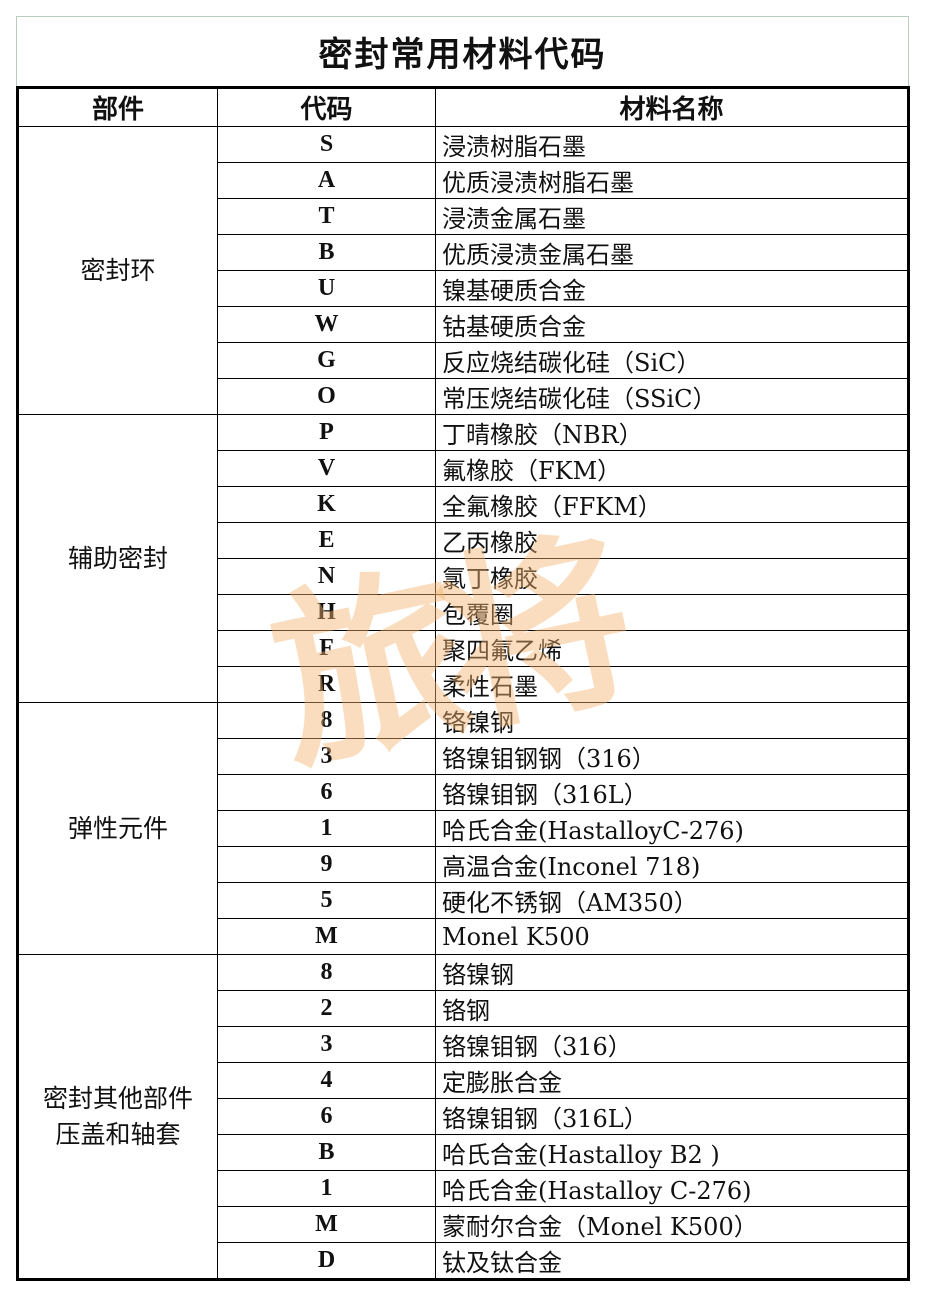  What do you see at coordinates (326, 648) in the screenshot?
I see `code-cell: F` at bounding box center [326, 648].